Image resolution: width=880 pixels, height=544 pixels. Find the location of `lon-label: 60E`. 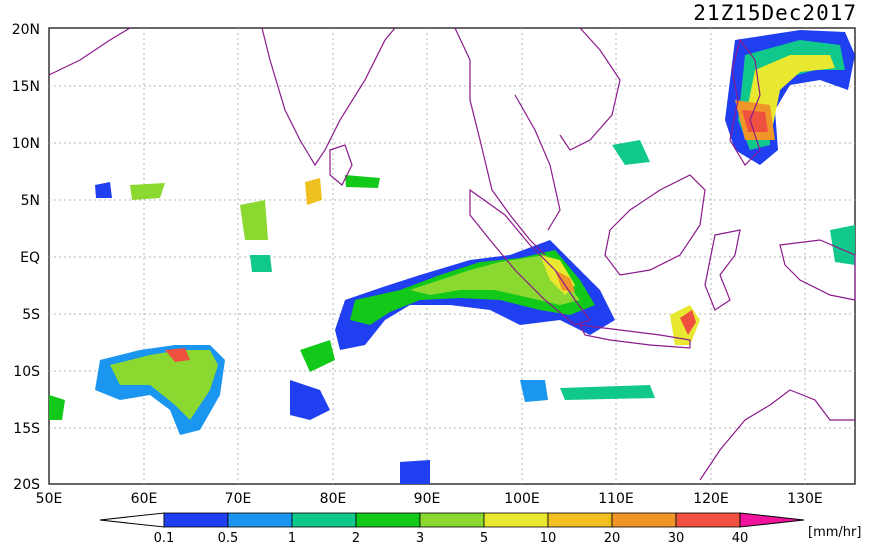

lon-label: 60E is located at coordinates (144, 499).